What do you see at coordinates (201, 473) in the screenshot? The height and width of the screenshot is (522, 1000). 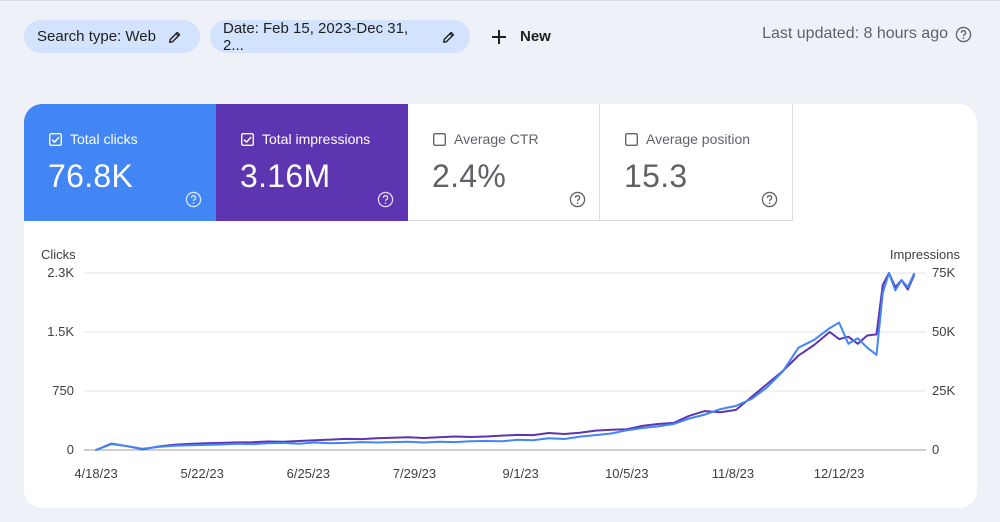 I see `x-tick-label: 5/22/23` at bounding box center [201, 473].